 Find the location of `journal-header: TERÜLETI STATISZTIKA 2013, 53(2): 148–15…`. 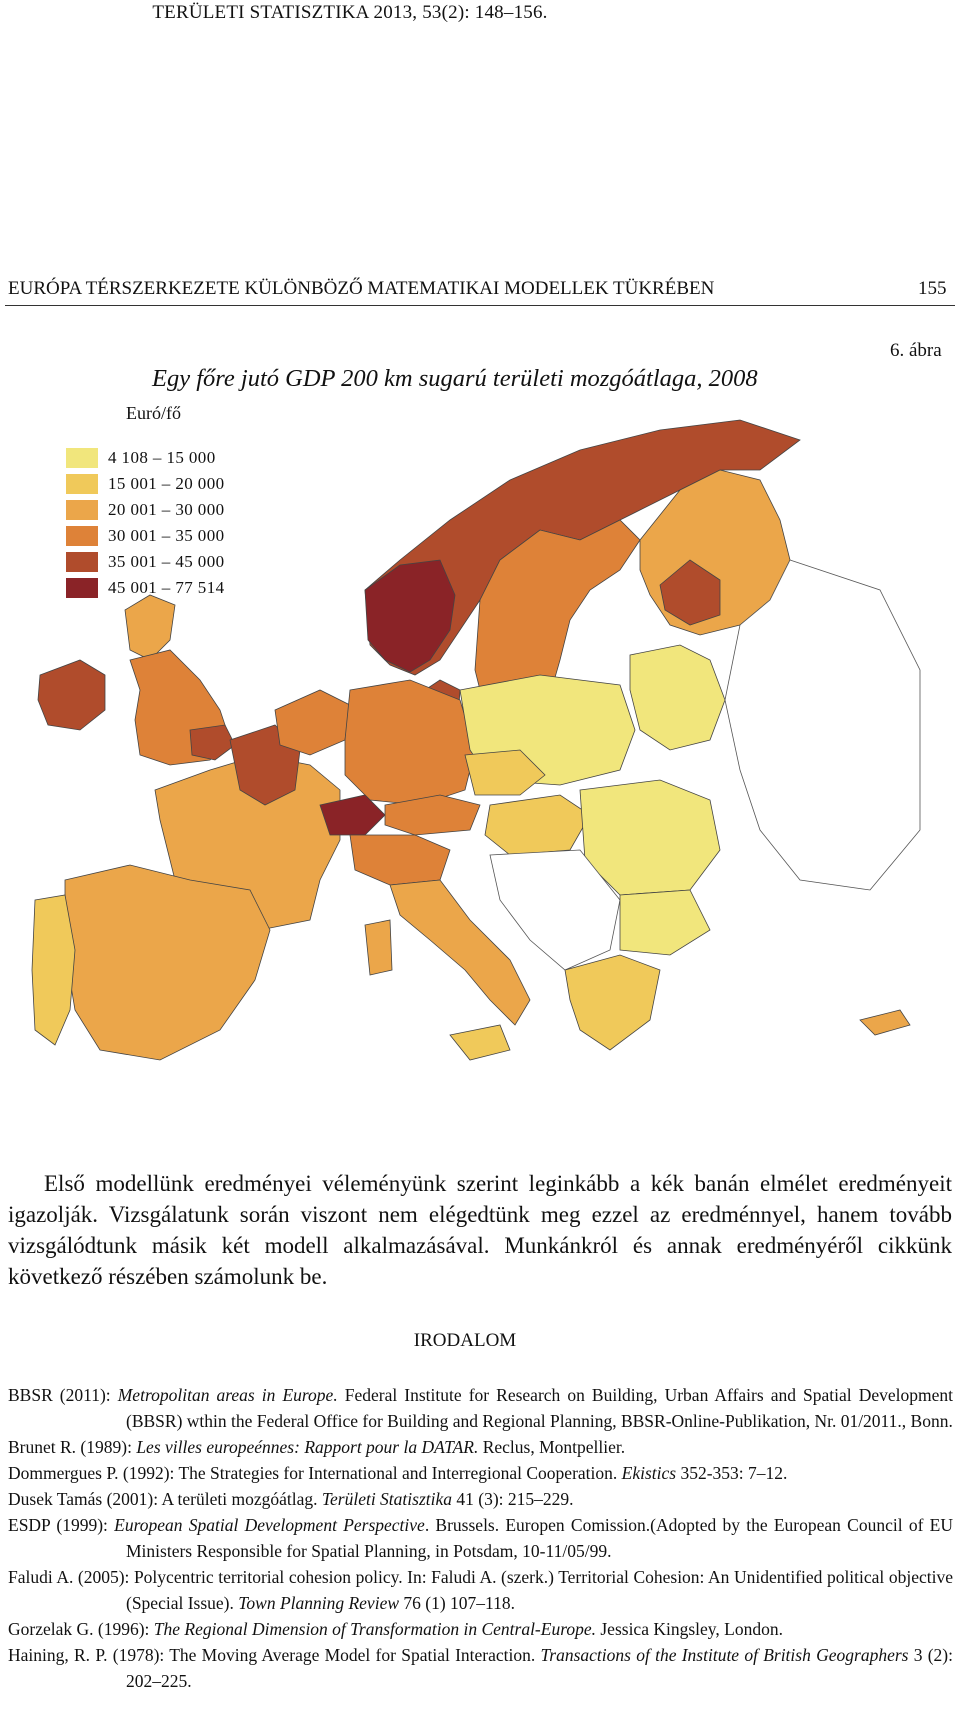

journal-header: TERÜLETI STATISZTIKA 2013, 53(2): 148–15… is located at coordinates (350, 12).